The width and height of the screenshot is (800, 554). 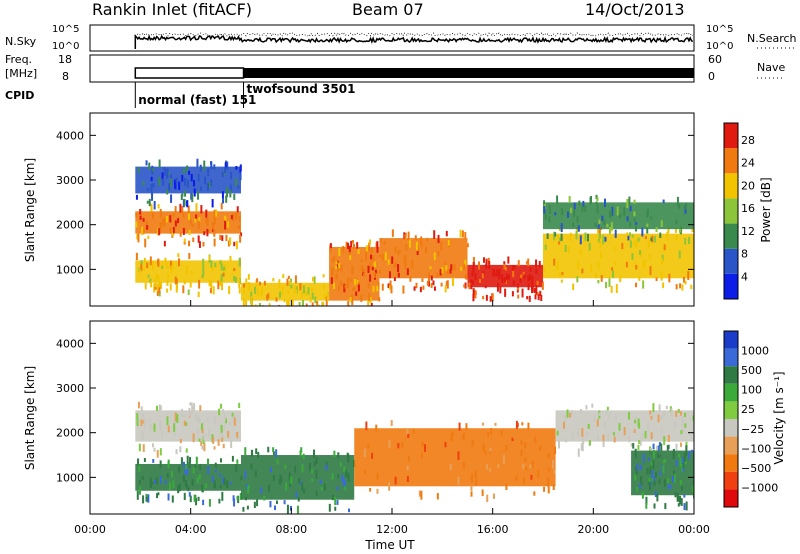 I want to click on velocity-colorbar-tick: −1000, so click(x=759, y=487).